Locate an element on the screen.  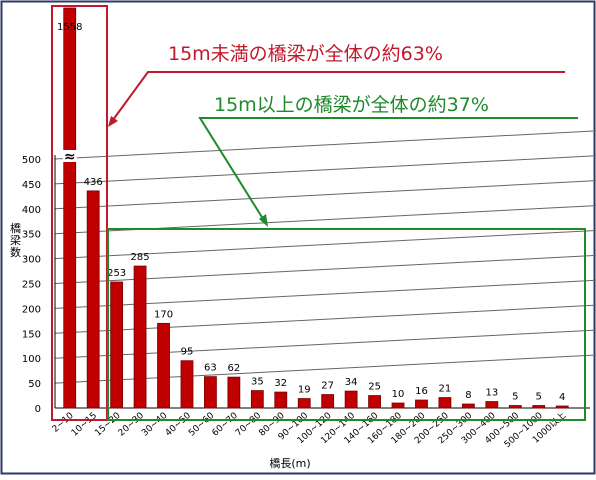
y-tick-label: 250 is located at coordinates (31, 285).